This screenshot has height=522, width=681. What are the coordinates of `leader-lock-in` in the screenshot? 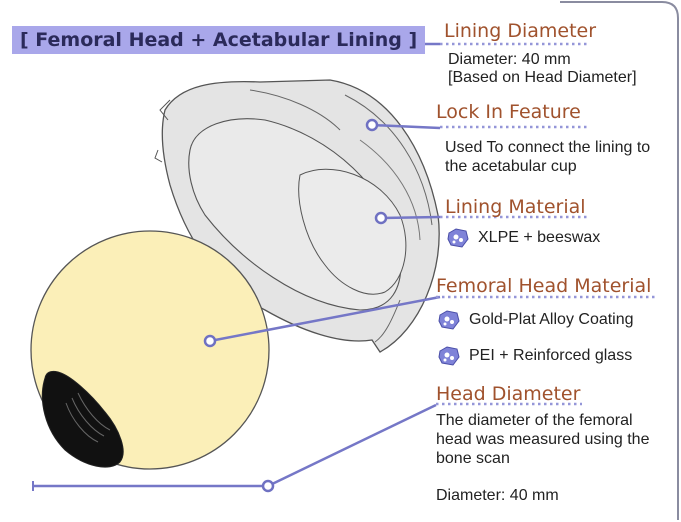 It's located at (406, 126).